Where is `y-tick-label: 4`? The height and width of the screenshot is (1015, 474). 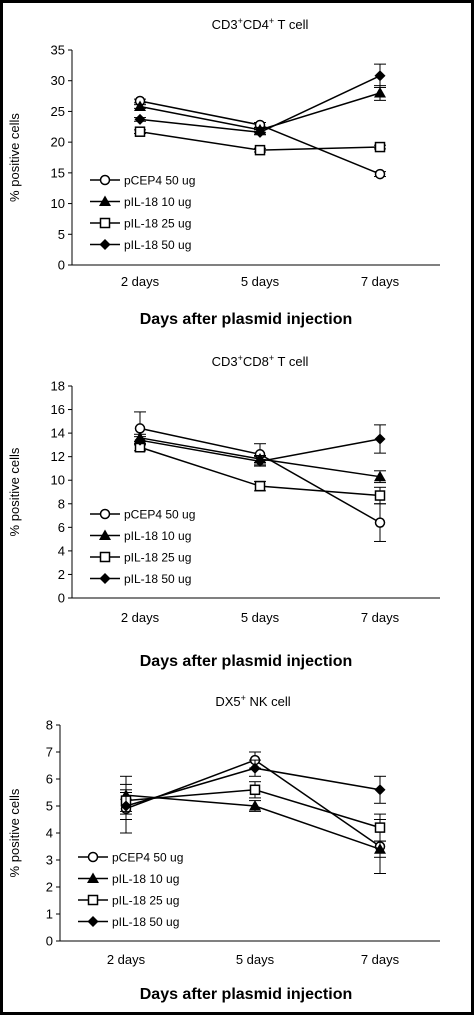
y-tick-label: 4 is located at coordinates (49, 833).